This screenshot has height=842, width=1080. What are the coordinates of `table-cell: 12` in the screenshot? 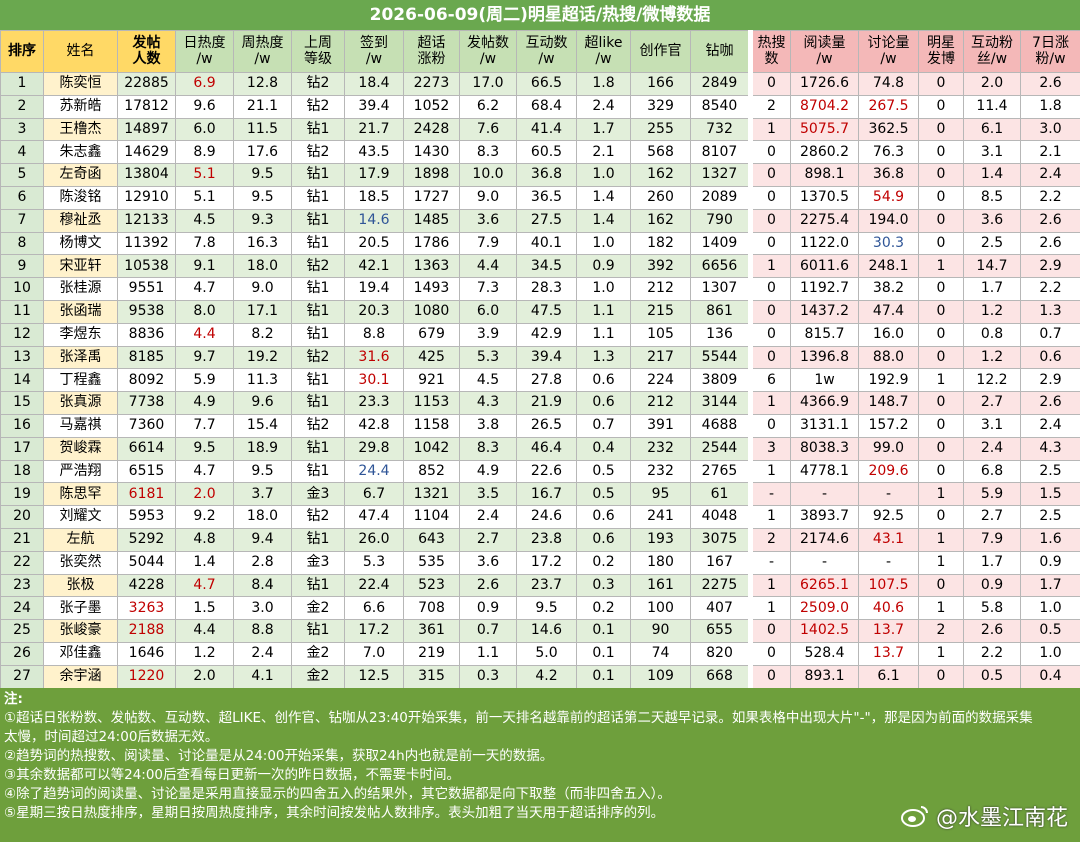 It's located at (22, 334).